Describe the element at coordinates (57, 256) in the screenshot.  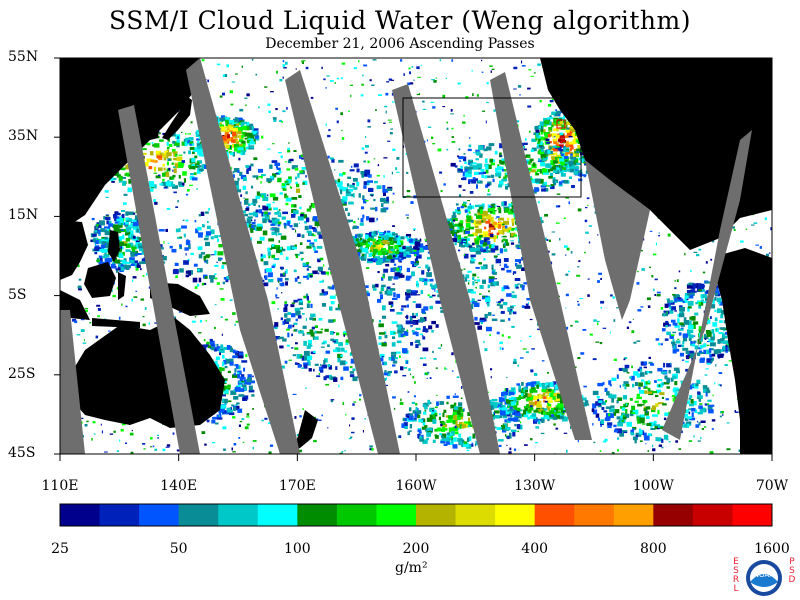
I see `lat-ticks` at that location.